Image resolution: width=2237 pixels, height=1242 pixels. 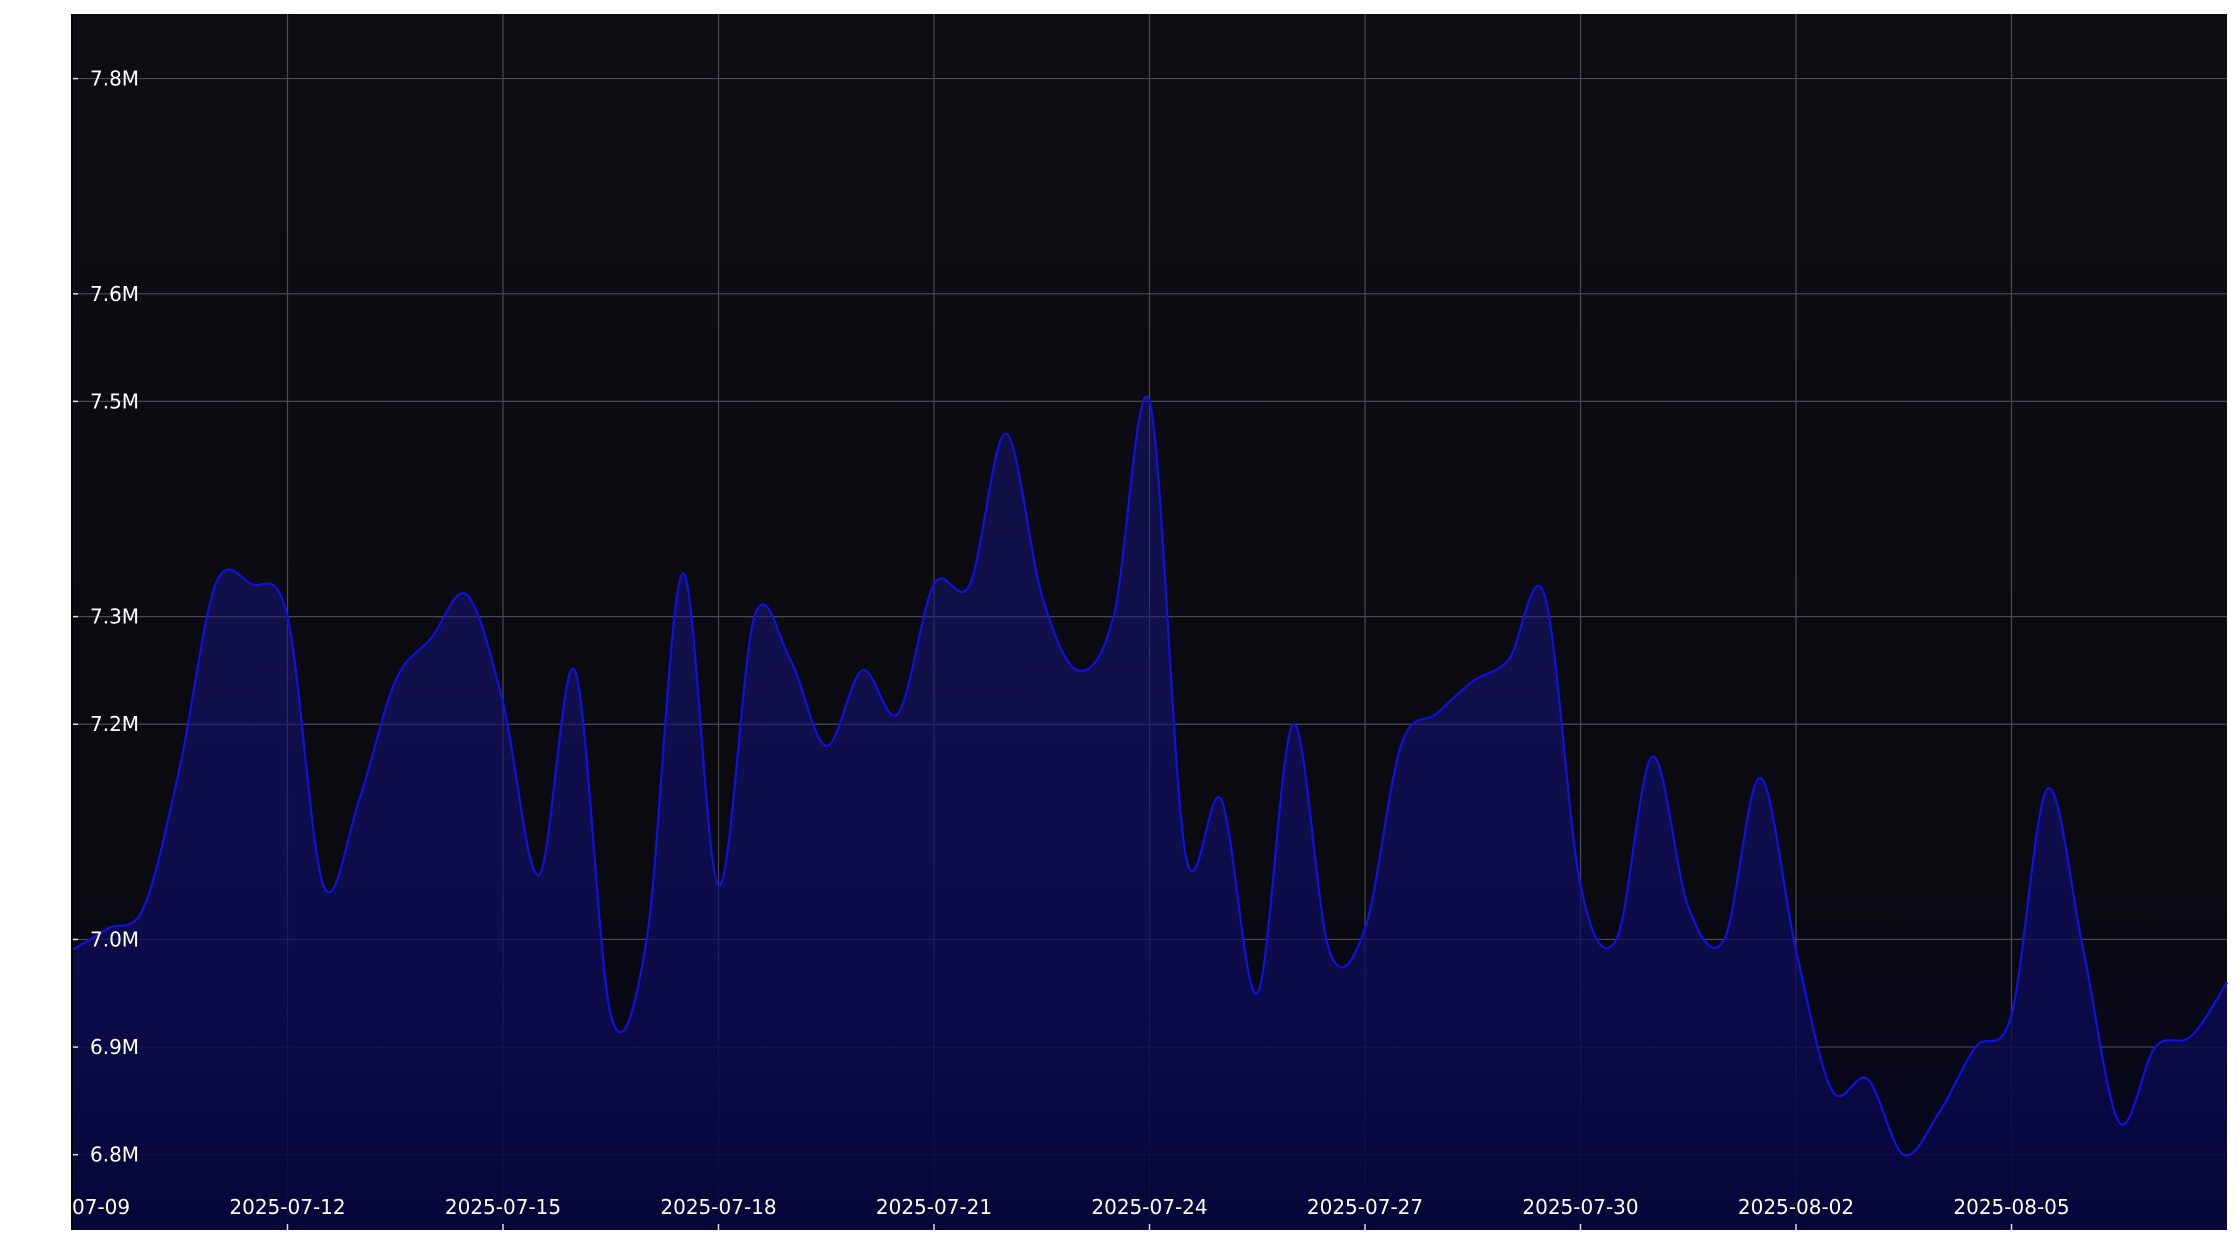 I want to click on x-tick-label: 2025-07-12, so click(x=287, y=1207).